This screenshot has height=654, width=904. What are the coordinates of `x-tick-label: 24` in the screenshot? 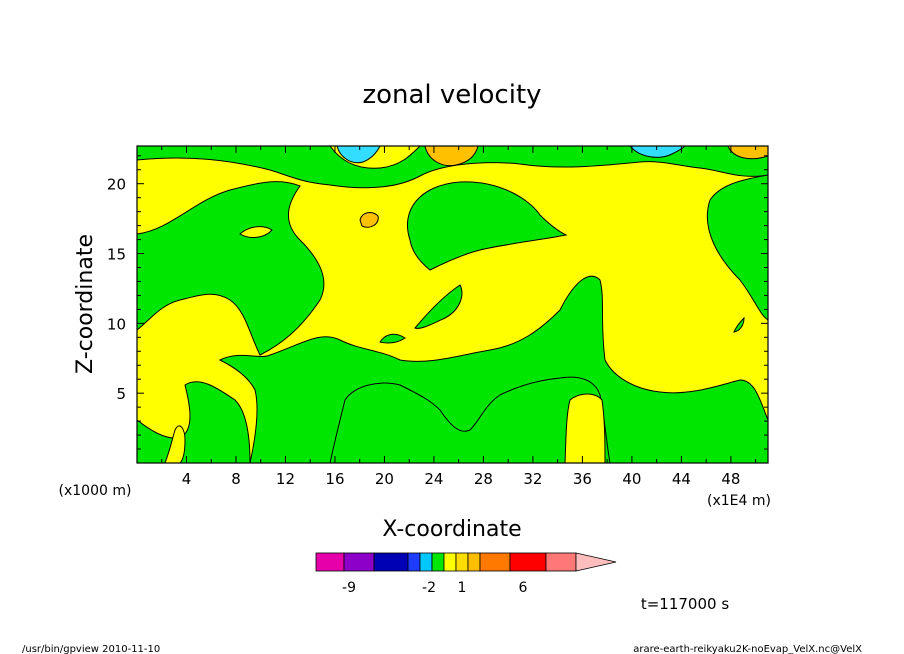 It's located at (433, 479).